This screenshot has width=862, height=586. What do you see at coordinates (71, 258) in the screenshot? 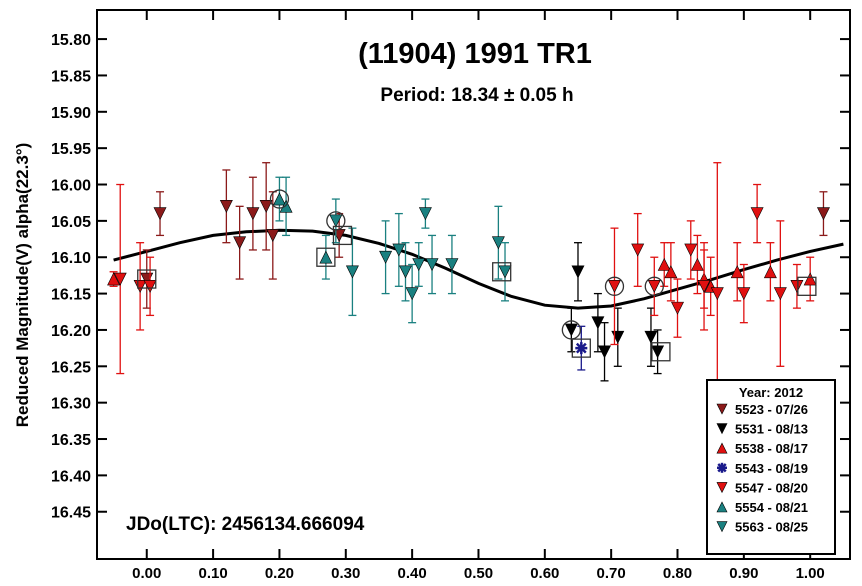
I see `y-tick-label: 16.10` at bounding box center [71, 258].